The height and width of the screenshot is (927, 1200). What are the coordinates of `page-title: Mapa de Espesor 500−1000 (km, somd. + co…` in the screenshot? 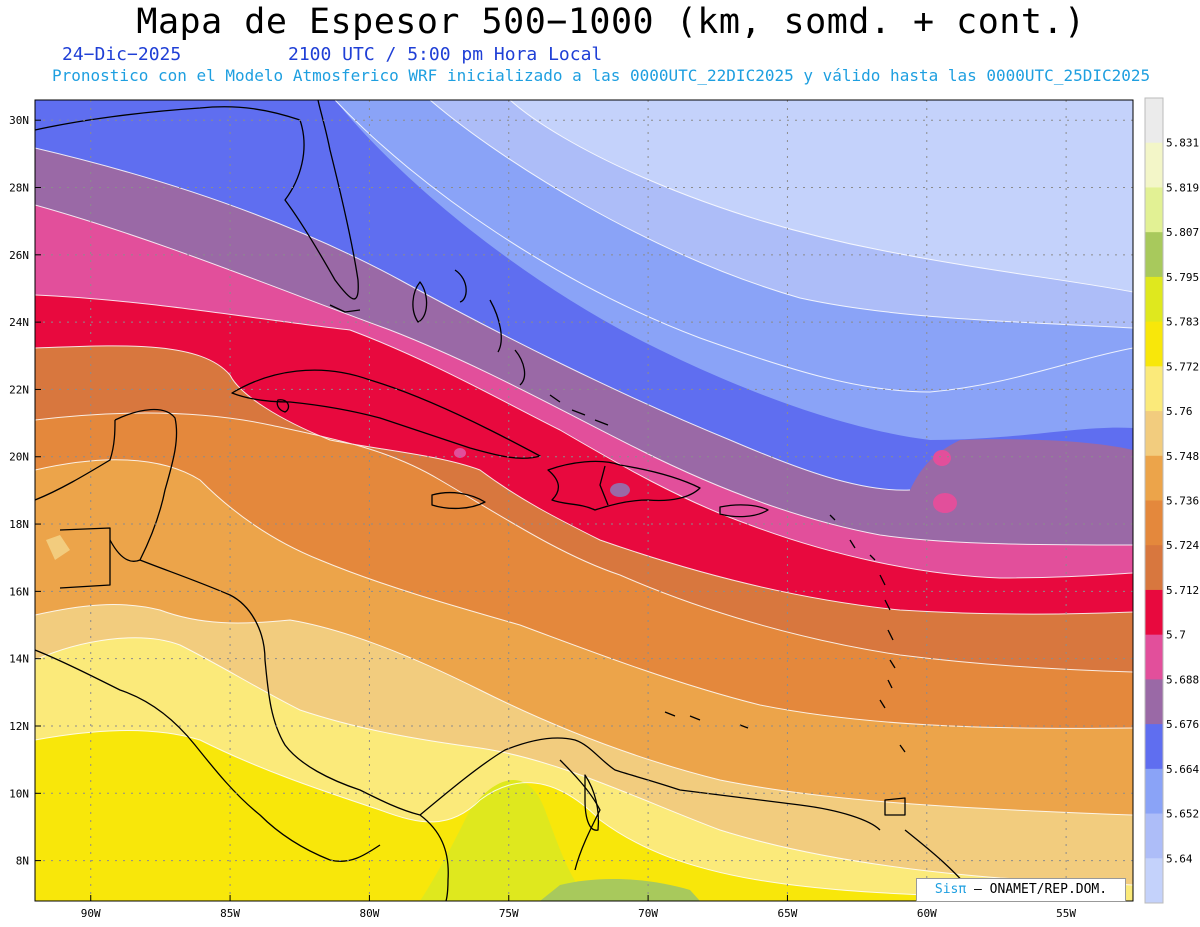 It's located at (611, 22).